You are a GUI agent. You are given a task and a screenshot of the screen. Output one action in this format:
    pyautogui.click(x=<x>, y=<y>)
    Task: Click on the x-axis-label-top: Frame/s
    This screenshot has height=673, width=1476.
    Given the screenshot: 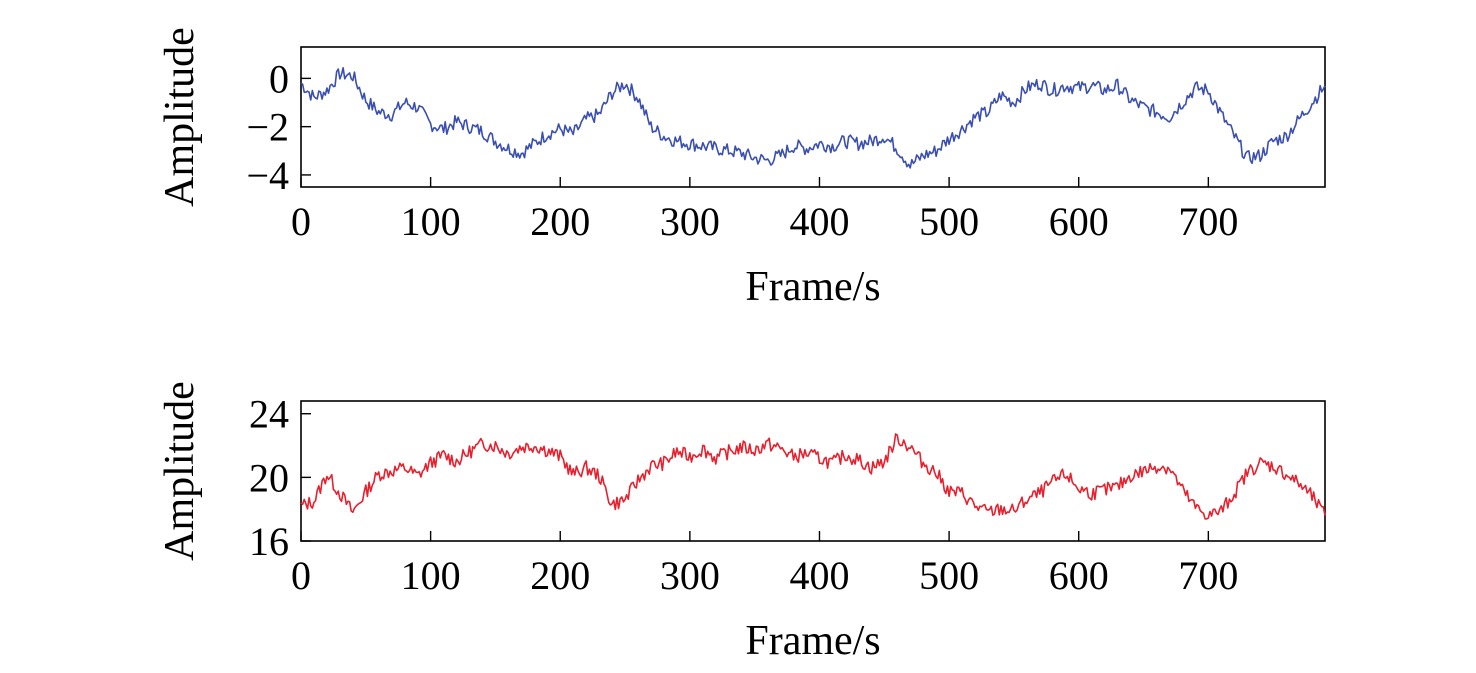 What is the action you would take?
    pyautogui.click(x=812, y=287)
    